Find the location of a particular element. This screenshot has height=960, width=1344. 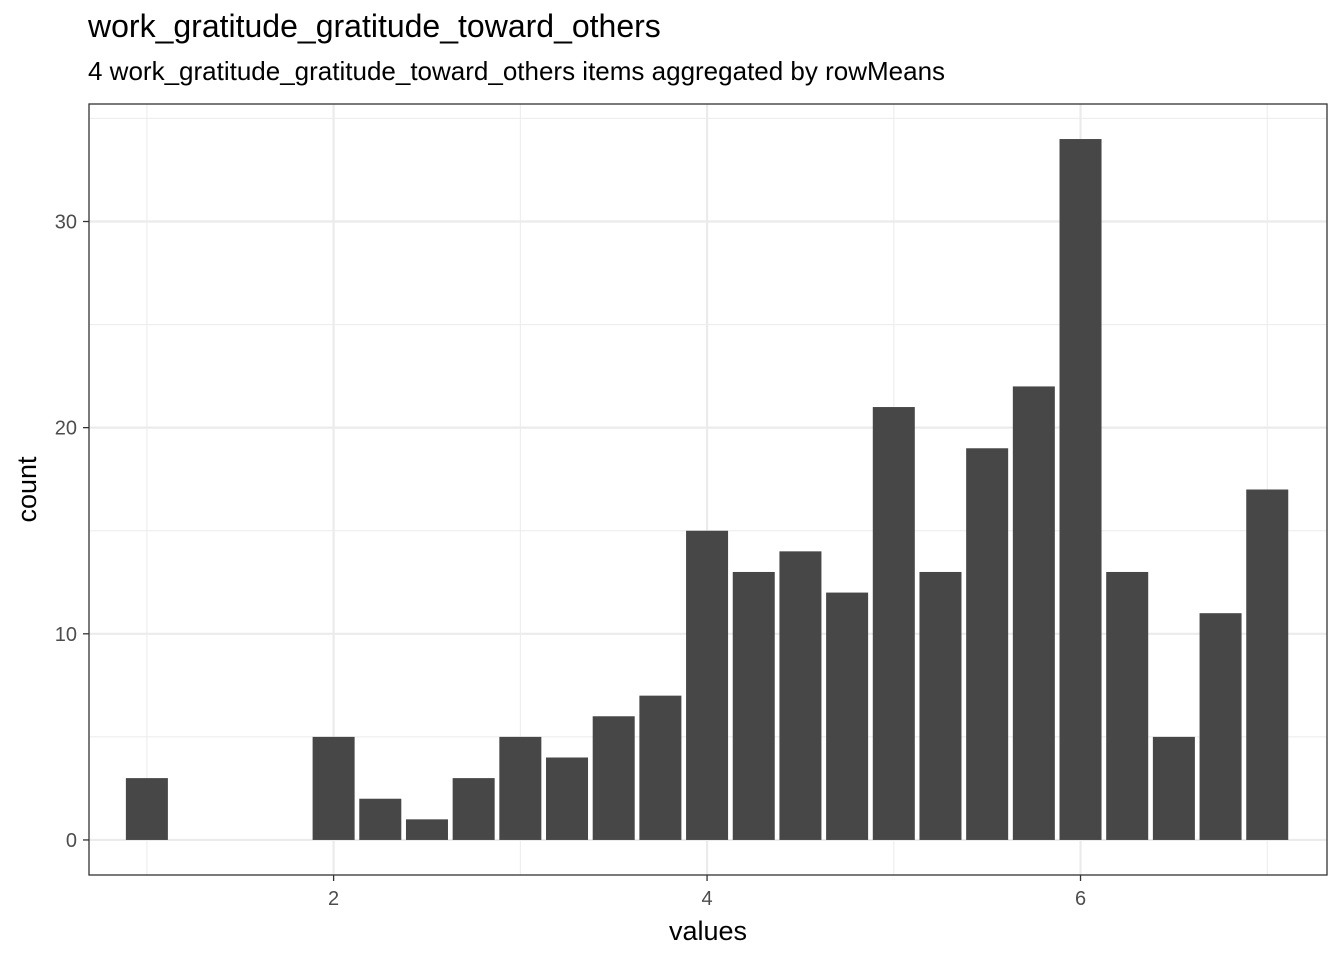

chart-title: work_gratitude_gratitude_toward_others is located at coordinates (374, 26).